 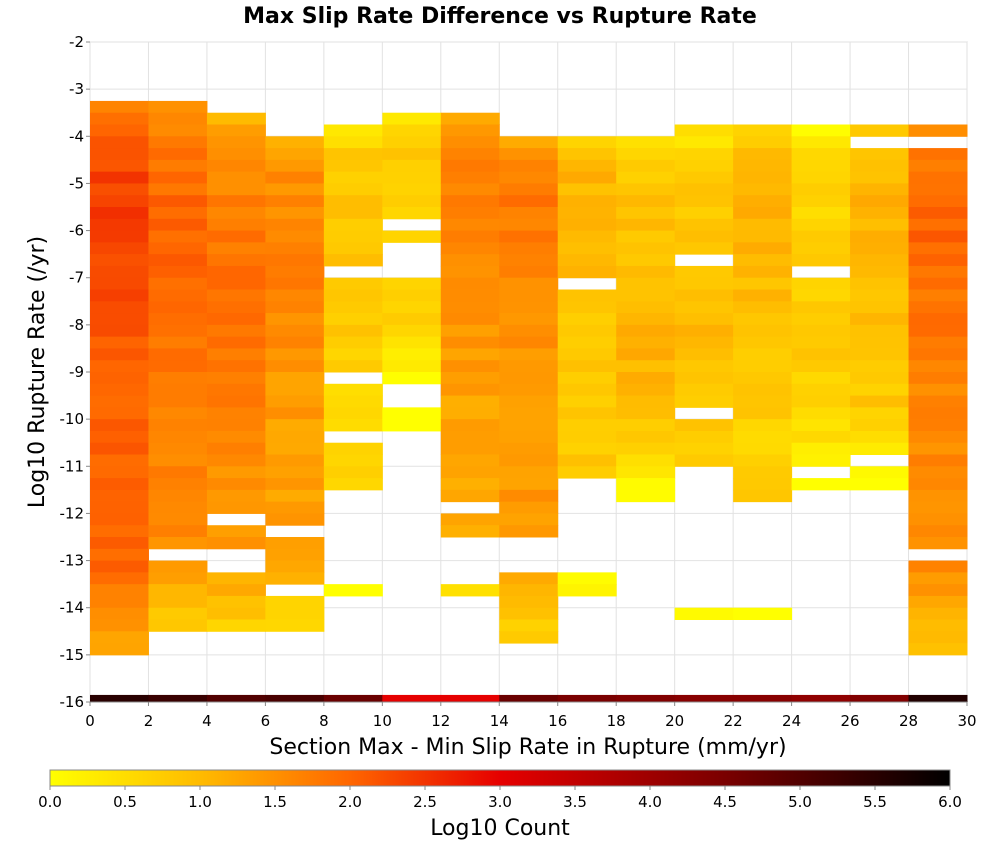 I want to click on x-tick-label: 20, so click(x=674, y=721).